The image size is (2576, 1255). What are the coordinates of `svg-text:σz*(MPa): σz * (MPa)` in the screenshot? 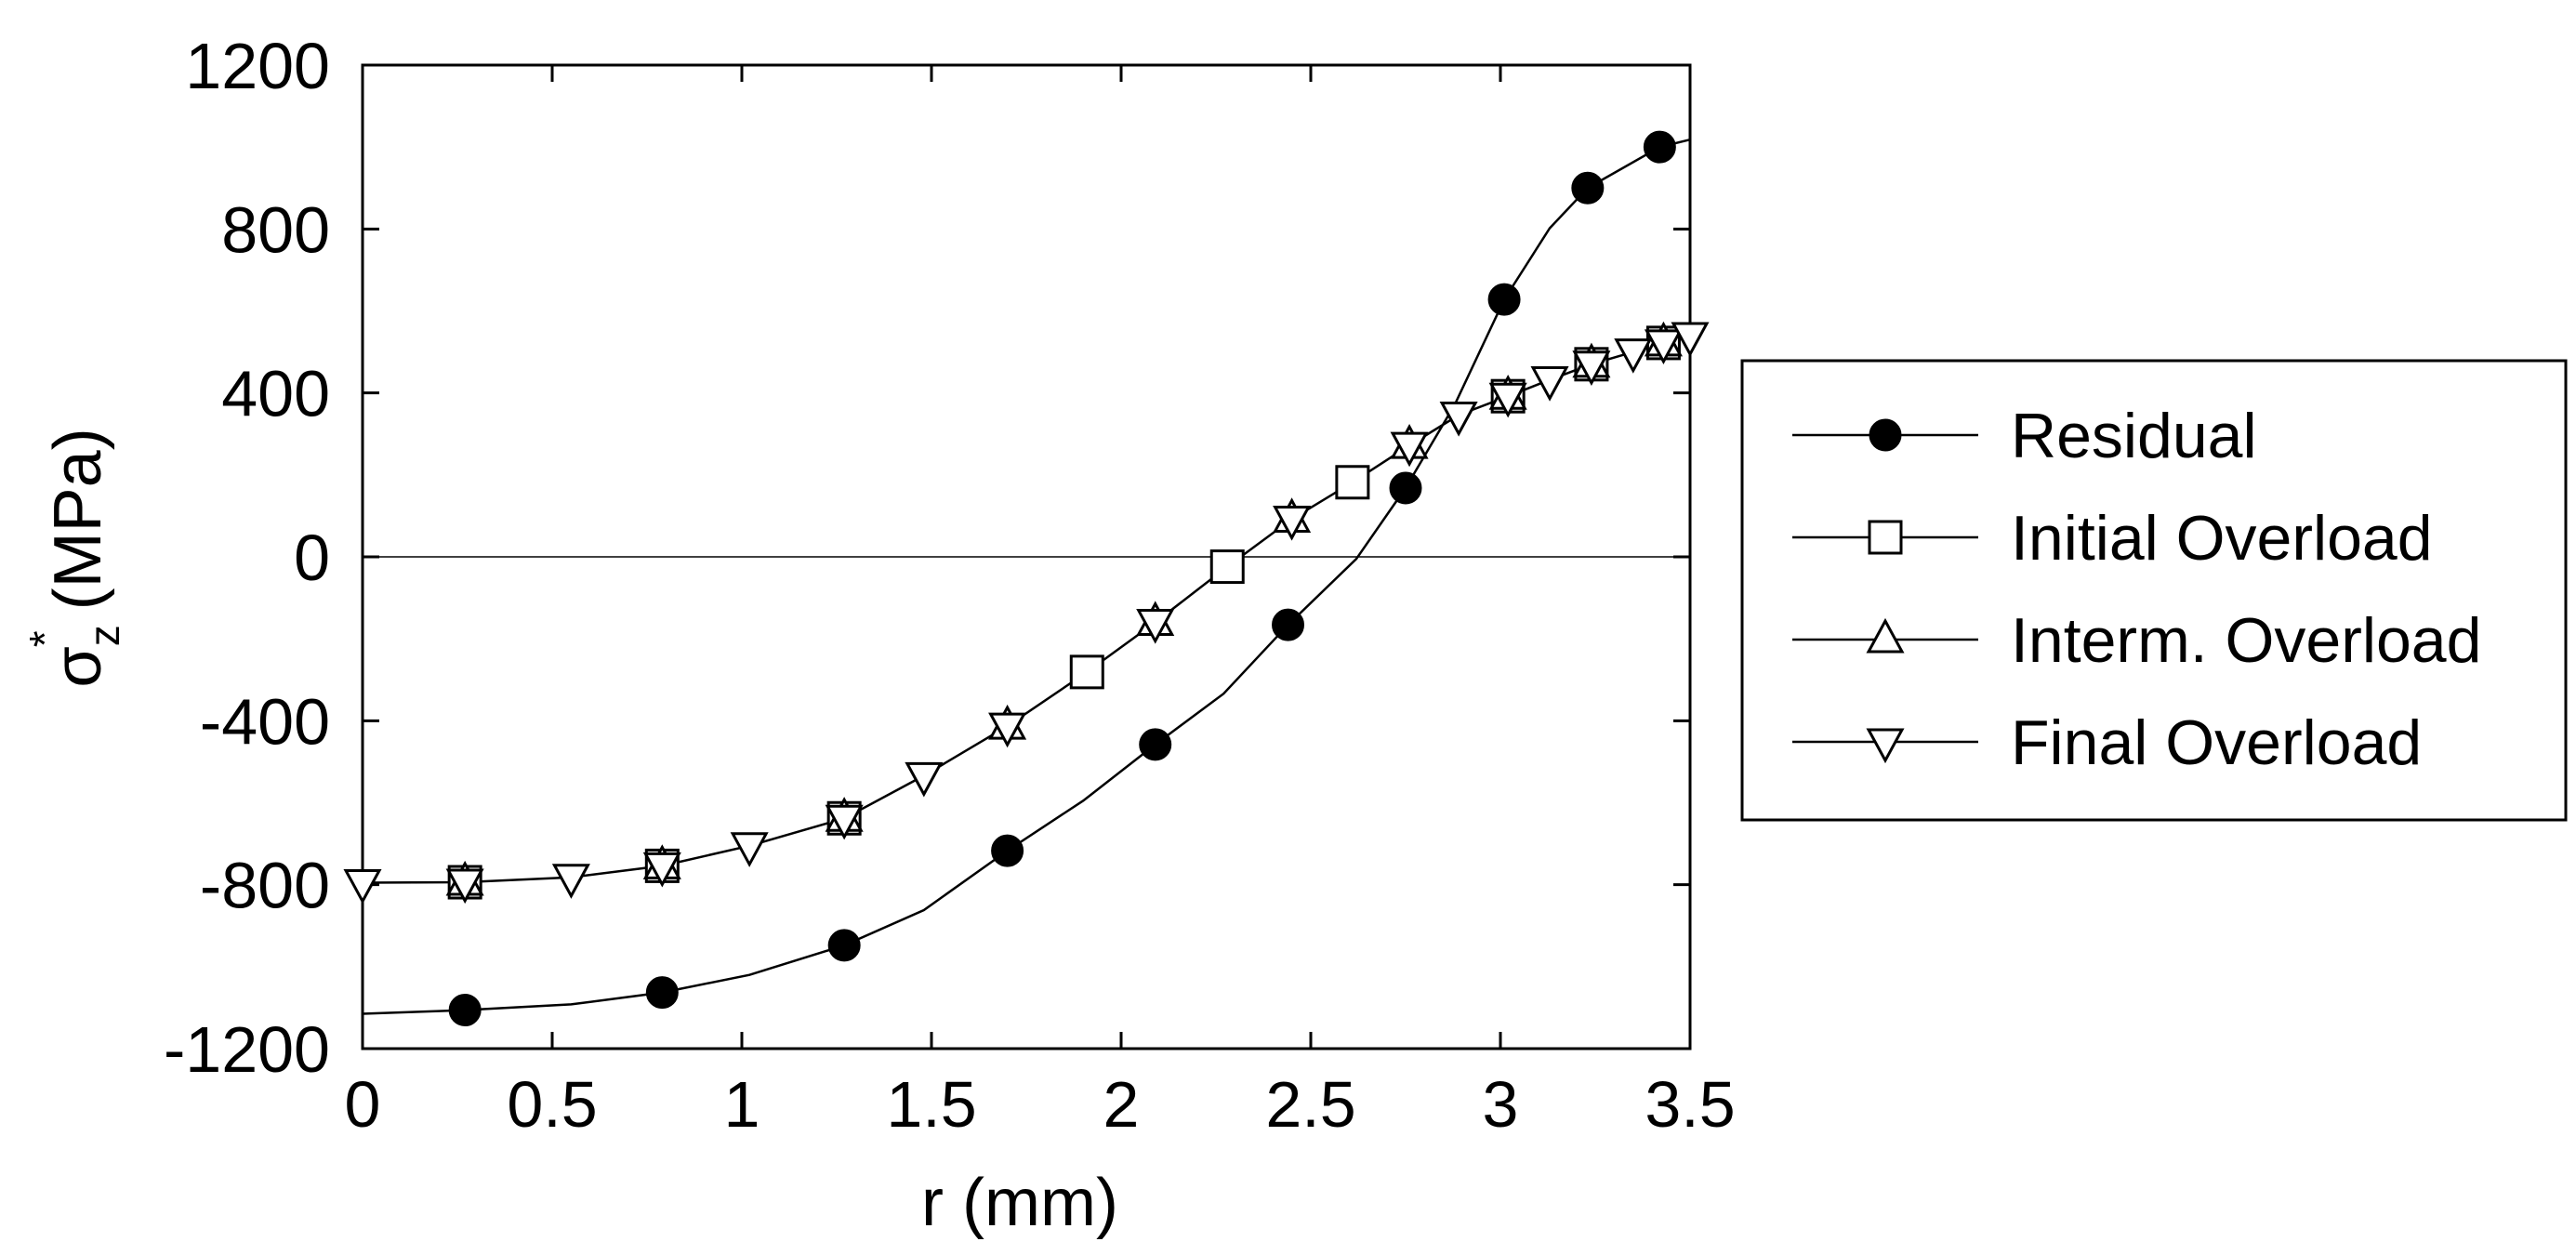 It's located at (74, 557).